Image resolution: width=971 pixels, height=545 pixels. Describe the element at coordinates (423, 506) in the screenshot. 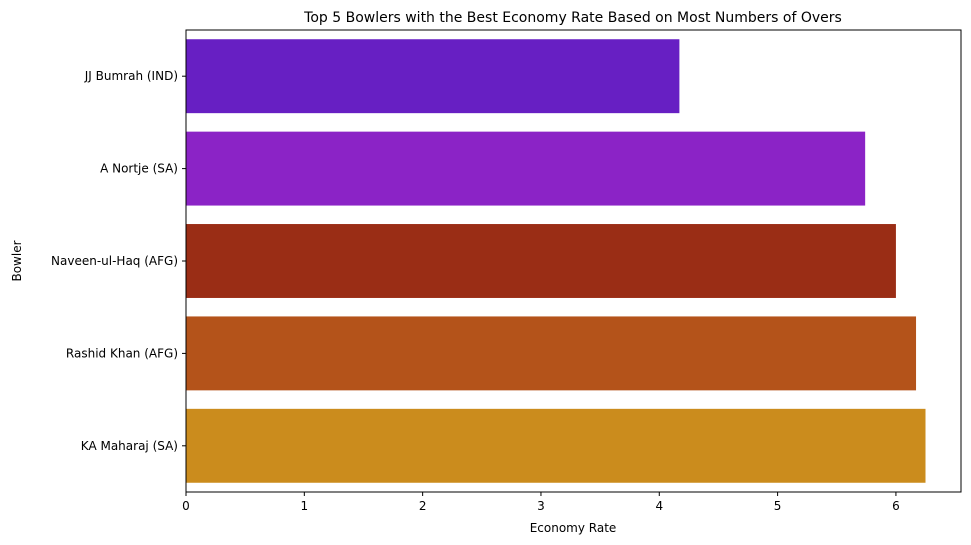

I see `x-tick-label: 2` at that location.